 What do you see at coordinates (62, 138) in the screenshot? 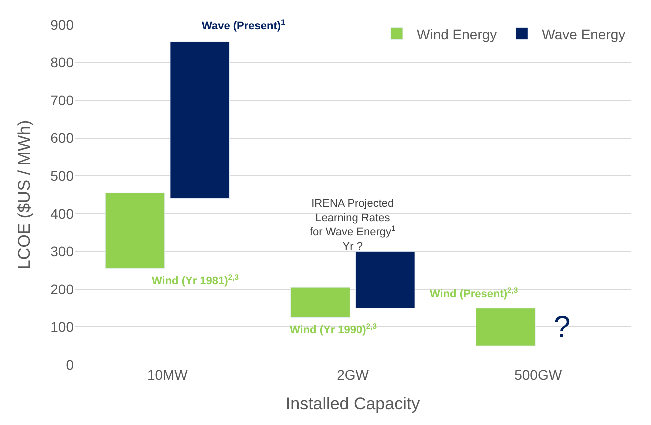
I see `y-tick-label: 600` at bounding box center [62, 138].